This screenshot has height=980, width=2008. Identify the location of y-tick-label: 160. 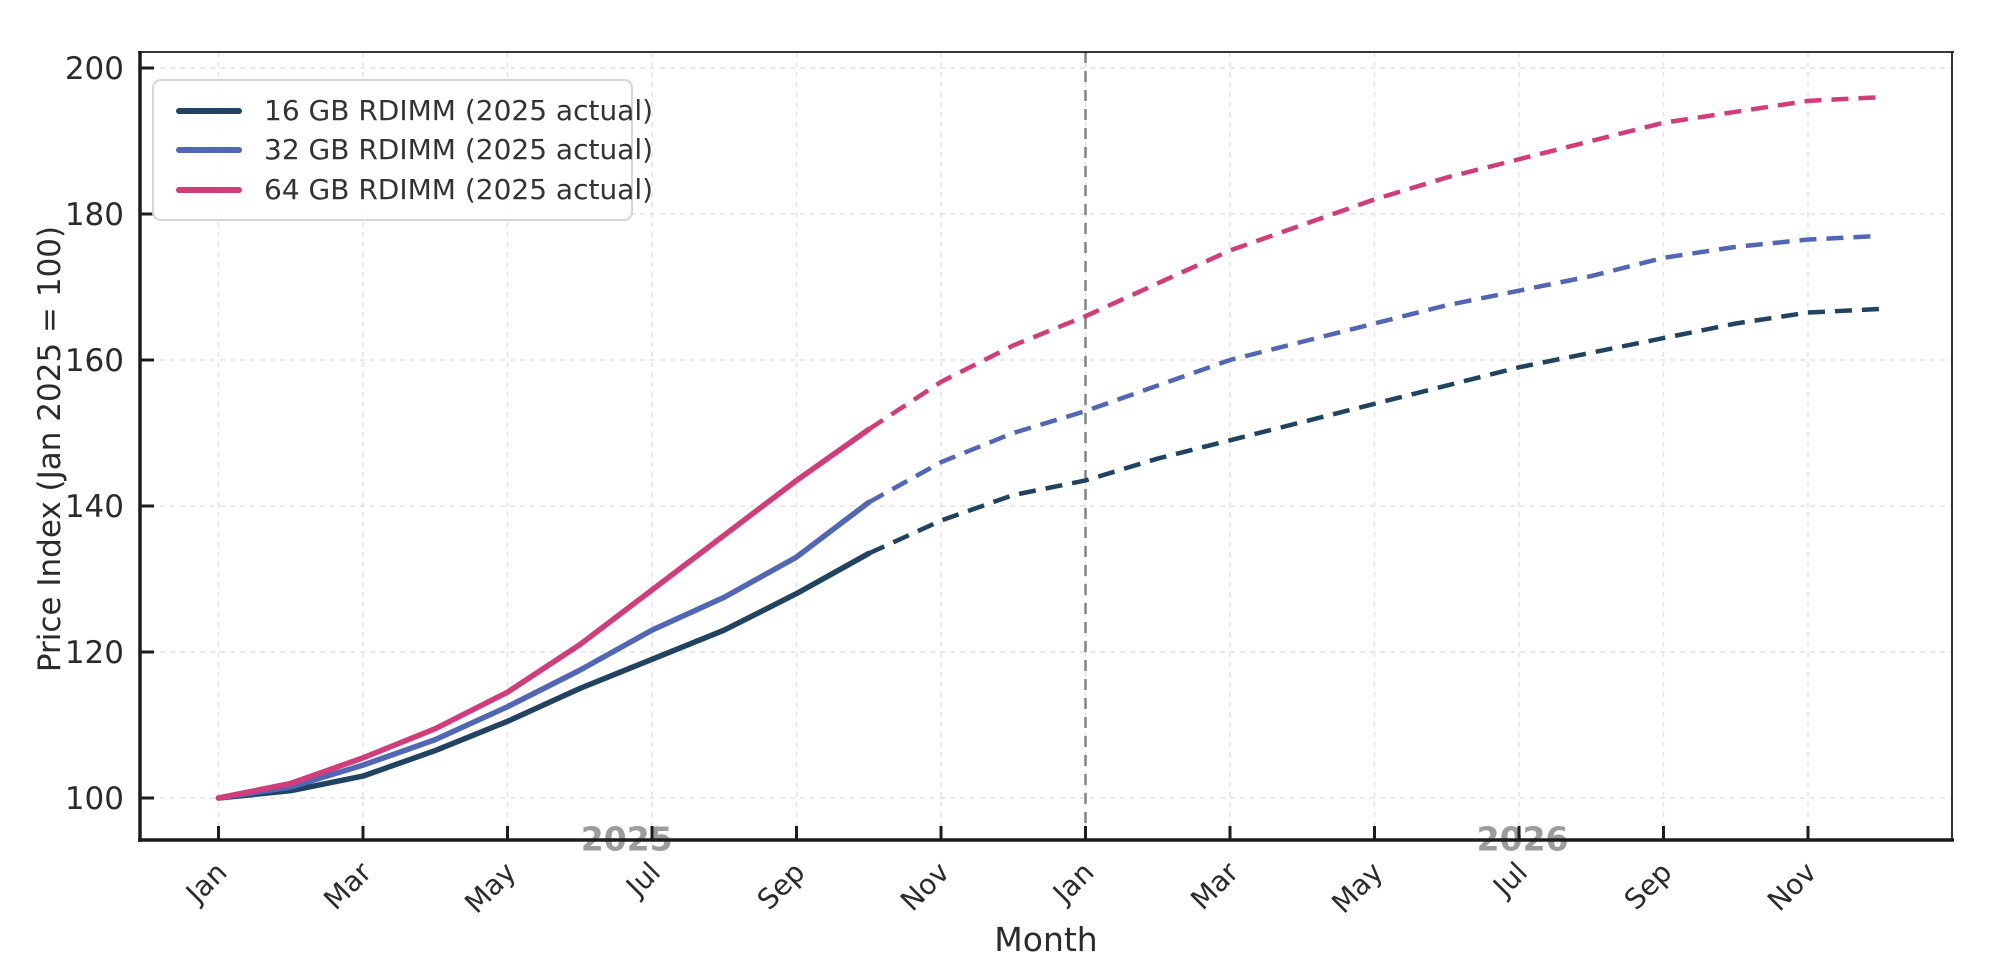
(94, 361).